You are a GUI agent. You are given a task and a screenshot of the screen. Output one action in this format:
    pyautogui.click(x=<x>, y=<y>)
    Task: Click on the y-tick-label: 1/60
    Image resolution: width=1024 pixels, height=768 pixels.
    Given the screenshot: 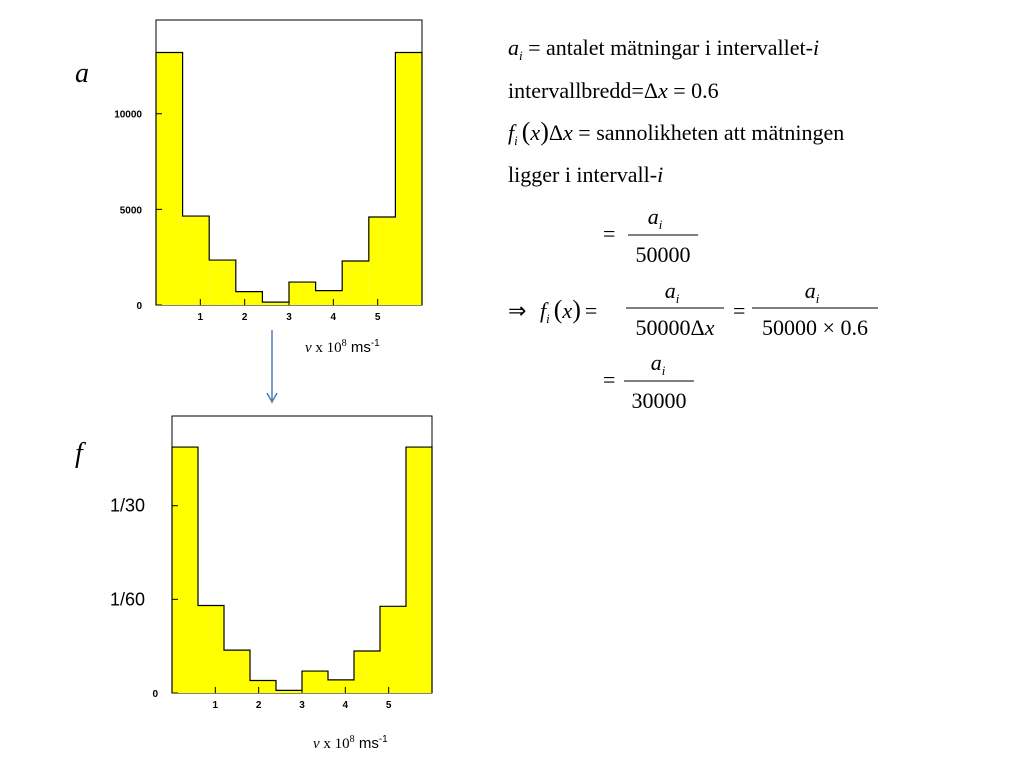 What is the action you would take?
    pyautogui.click(x=127, y=599)
    